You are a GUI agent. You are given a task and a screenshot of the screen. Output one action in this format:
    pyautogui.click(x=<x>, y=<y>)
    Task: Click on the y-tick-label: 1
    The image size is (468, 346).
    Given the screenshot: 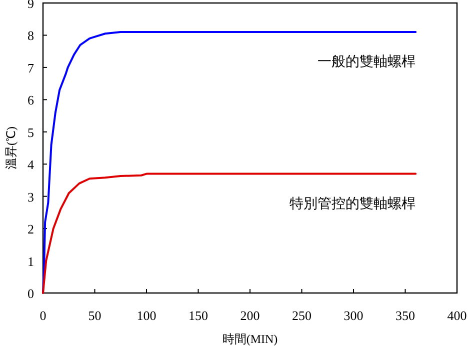 What is the action you would take?
    pyautogui.click(x=31, y=261)
    